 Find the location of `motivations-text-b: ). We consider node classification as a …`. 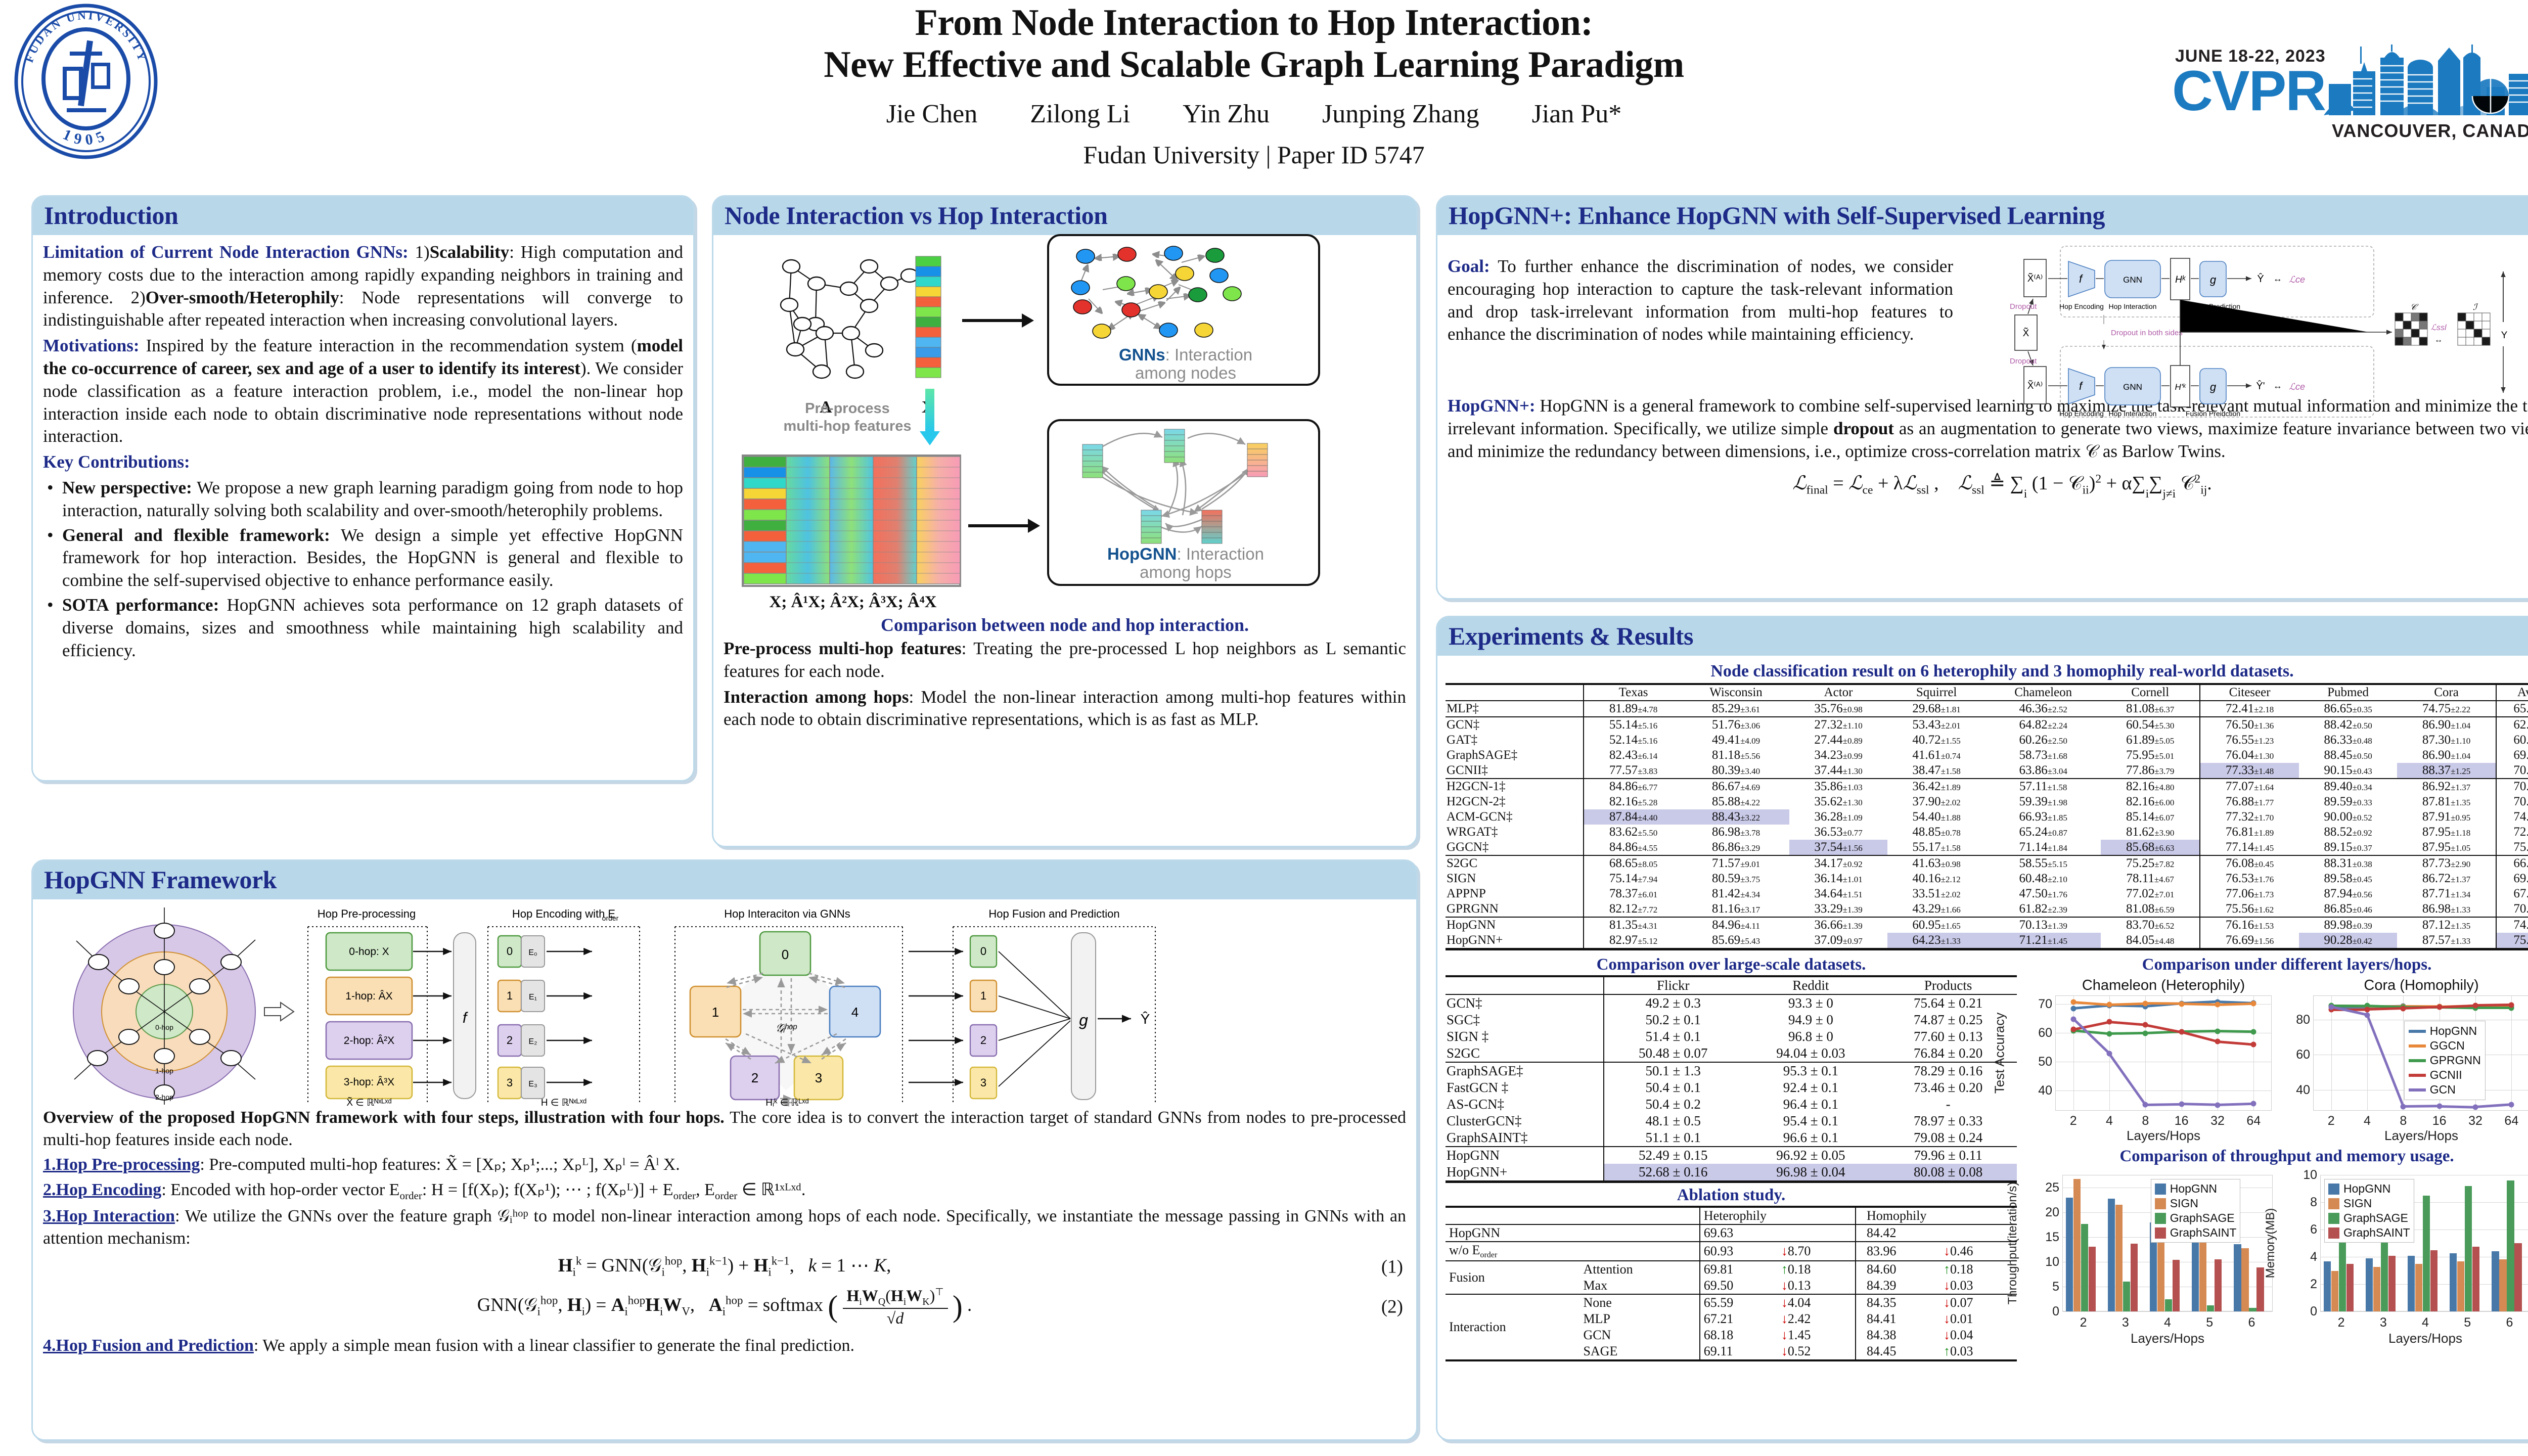

motivations-text-b: ). We consider node classification as a … is located at coordinates (363, 402).